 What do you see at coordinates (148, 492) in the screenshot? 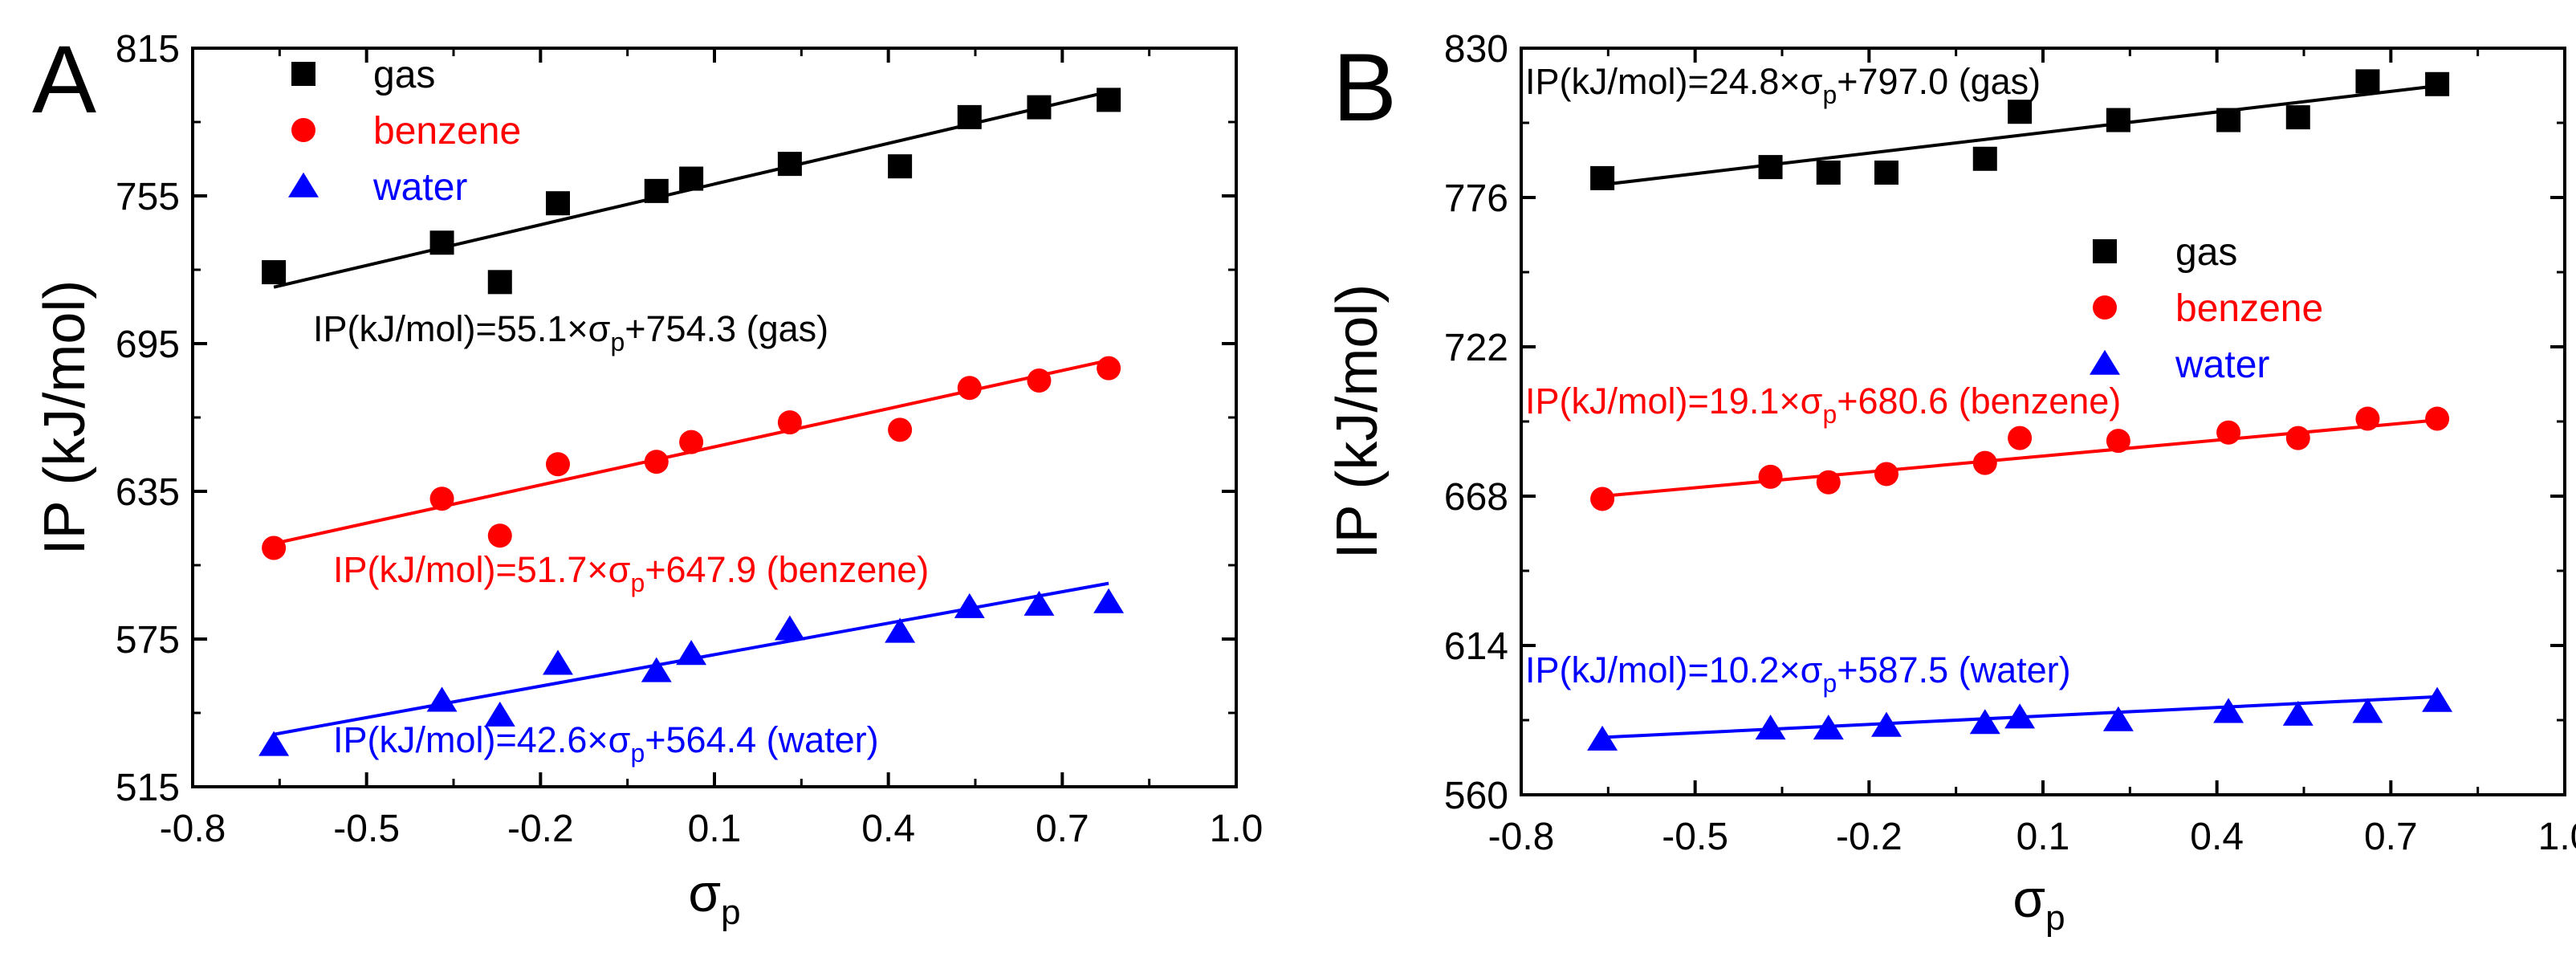
I see `y-tick-label: 635` at bounding box center [148, 492].